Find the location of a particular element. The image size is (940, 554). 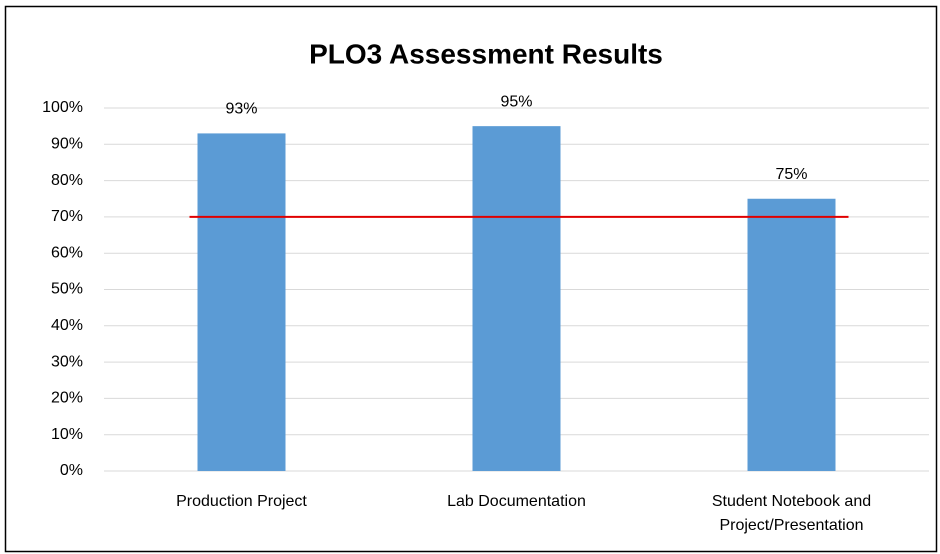

x-tick-label: Student Notebook and Project/Presentation is located at coordinates (791, 513).